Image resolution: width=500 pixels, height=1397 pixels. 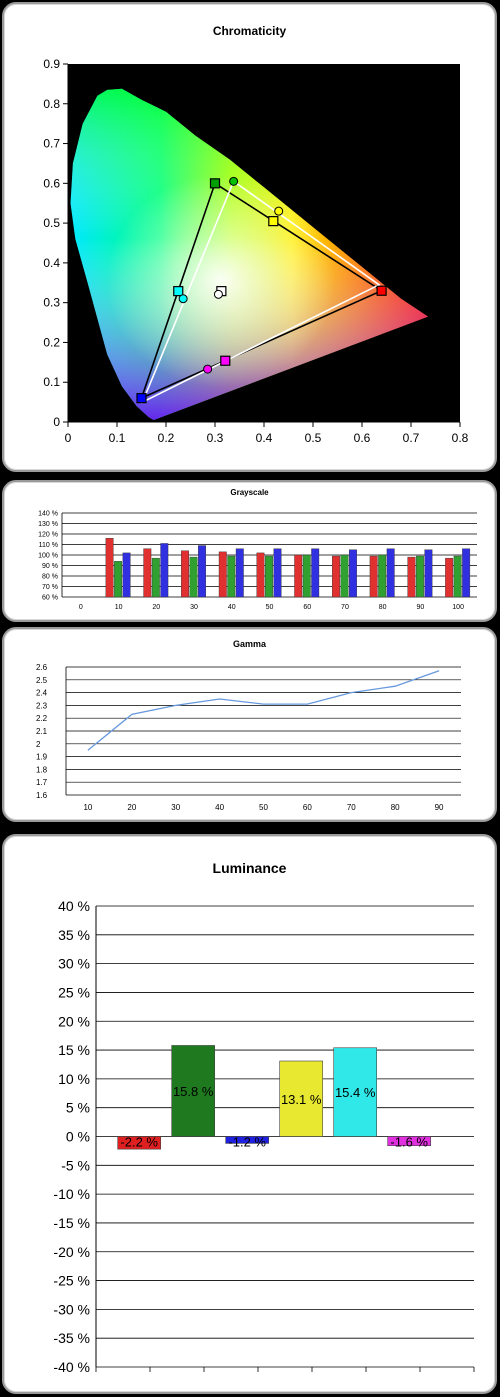 What do you see at coordinates (306, 576) in the screenshot?
I see `gray-bar-s1-c6` at bounding box center [306, 576].